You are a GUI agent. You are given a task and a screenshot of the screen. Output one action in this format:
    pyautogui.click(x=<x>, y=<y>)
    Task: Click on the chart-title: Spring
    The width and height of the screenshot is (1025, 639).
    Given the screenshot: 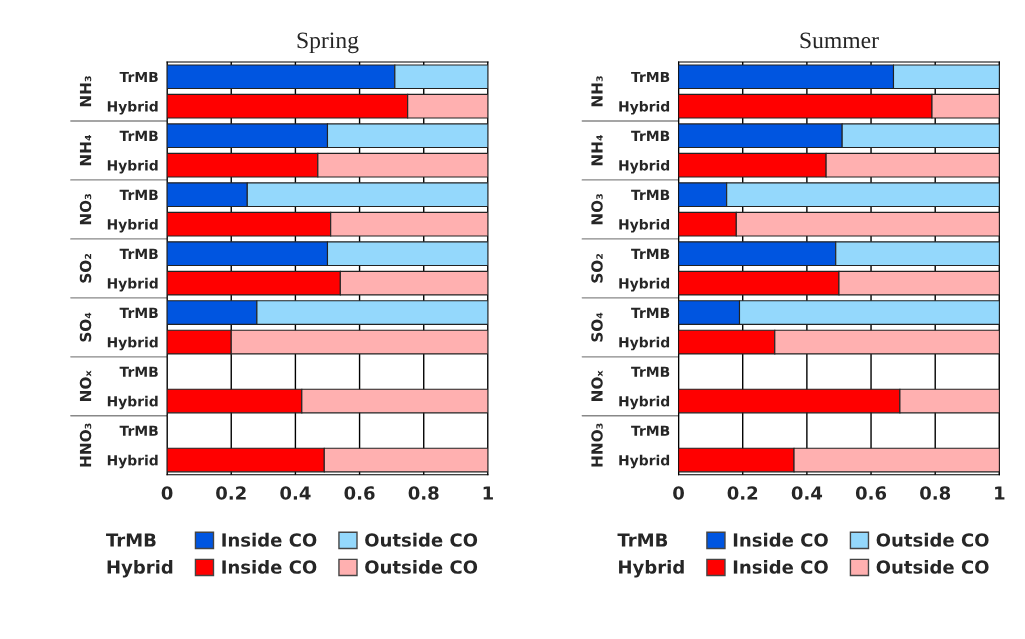 What is the action you would take?
    pyautogui.click(x=328, y=43)
    